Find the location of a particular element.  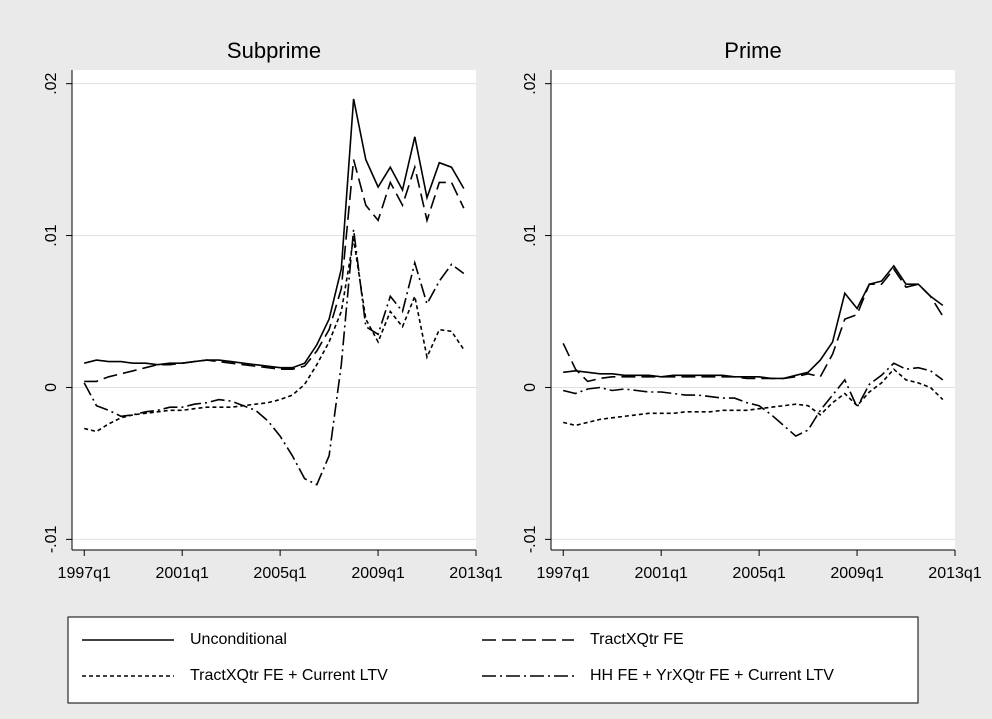

legend-box is located at coordinates (493, 660).